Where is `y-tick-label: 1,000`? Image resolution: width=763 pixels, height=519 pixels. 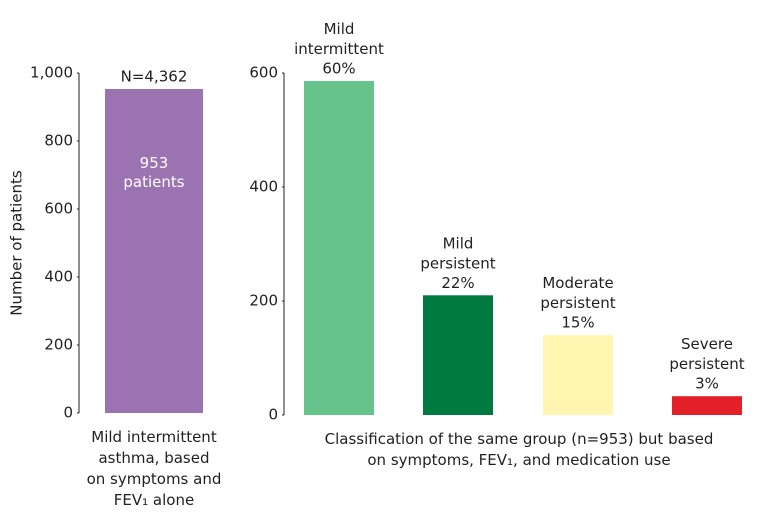
y-tick-label: 1,000 is located at coordinates (51, 73).